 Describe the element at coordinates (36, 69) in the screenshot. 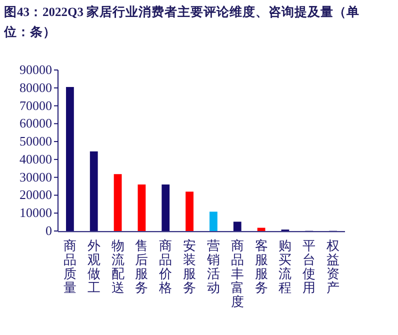

I see `y-tick-label: 90000` at that location.